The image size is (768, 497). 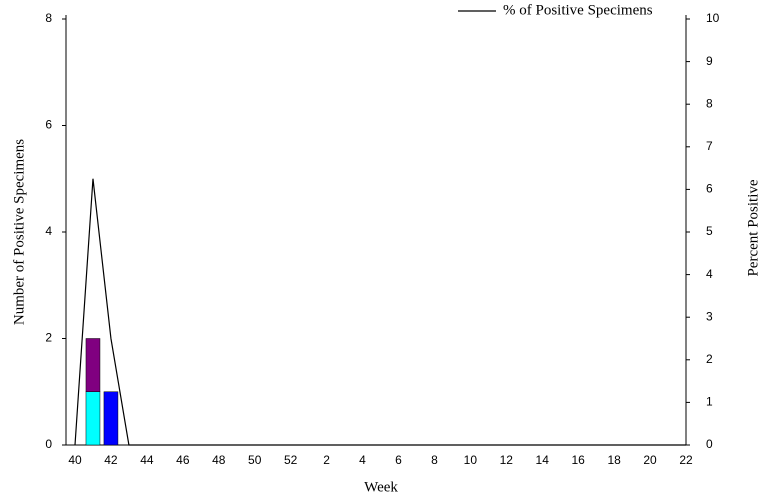 What do you see at coordinates (709, 444) in the screenshot?
I see `y2-tick-label: 0` at bounding box center [709, 444].